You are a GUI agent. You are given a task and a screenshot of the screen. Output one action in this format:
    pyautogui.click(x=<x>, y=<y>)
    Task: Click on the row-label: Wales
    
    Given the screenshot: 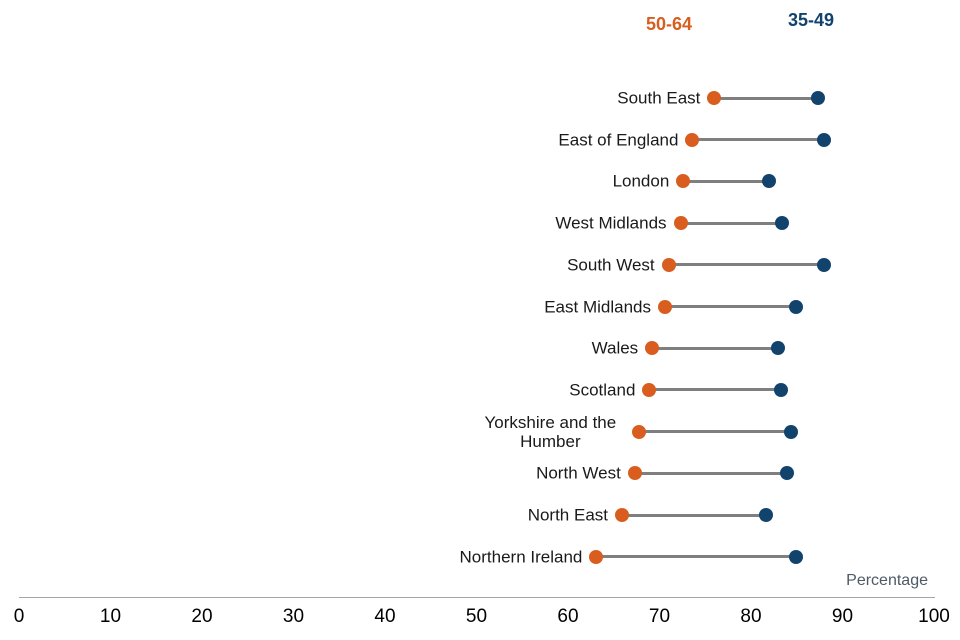 What is the action you would take?
    pyautogui.click(x=615, y=348)
    